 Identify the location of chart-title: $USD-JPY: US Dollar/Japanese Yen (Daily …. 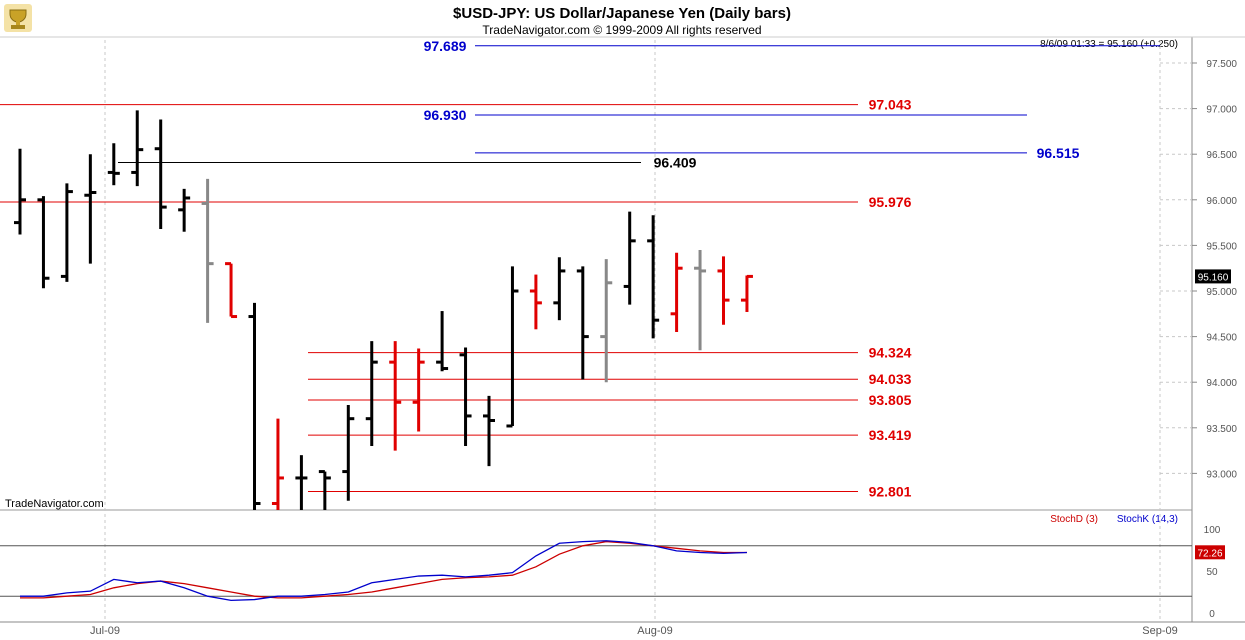
(622, 13).